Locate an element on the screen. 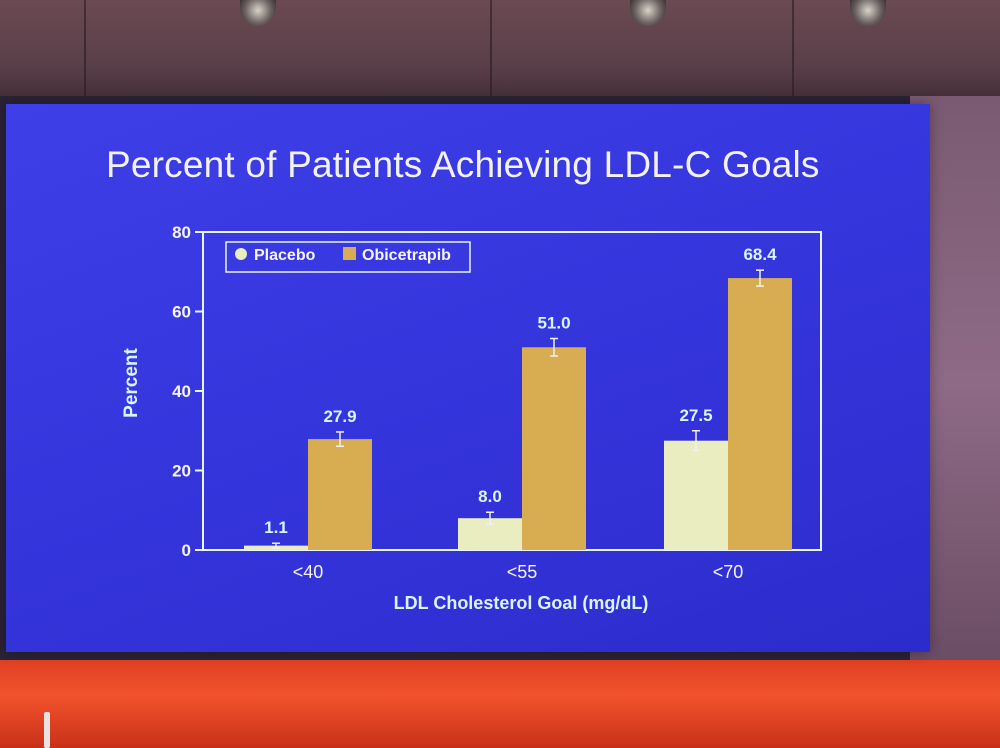  legend-obicetrapib-label: Obicetrapib is located at coordinates (406, 255).